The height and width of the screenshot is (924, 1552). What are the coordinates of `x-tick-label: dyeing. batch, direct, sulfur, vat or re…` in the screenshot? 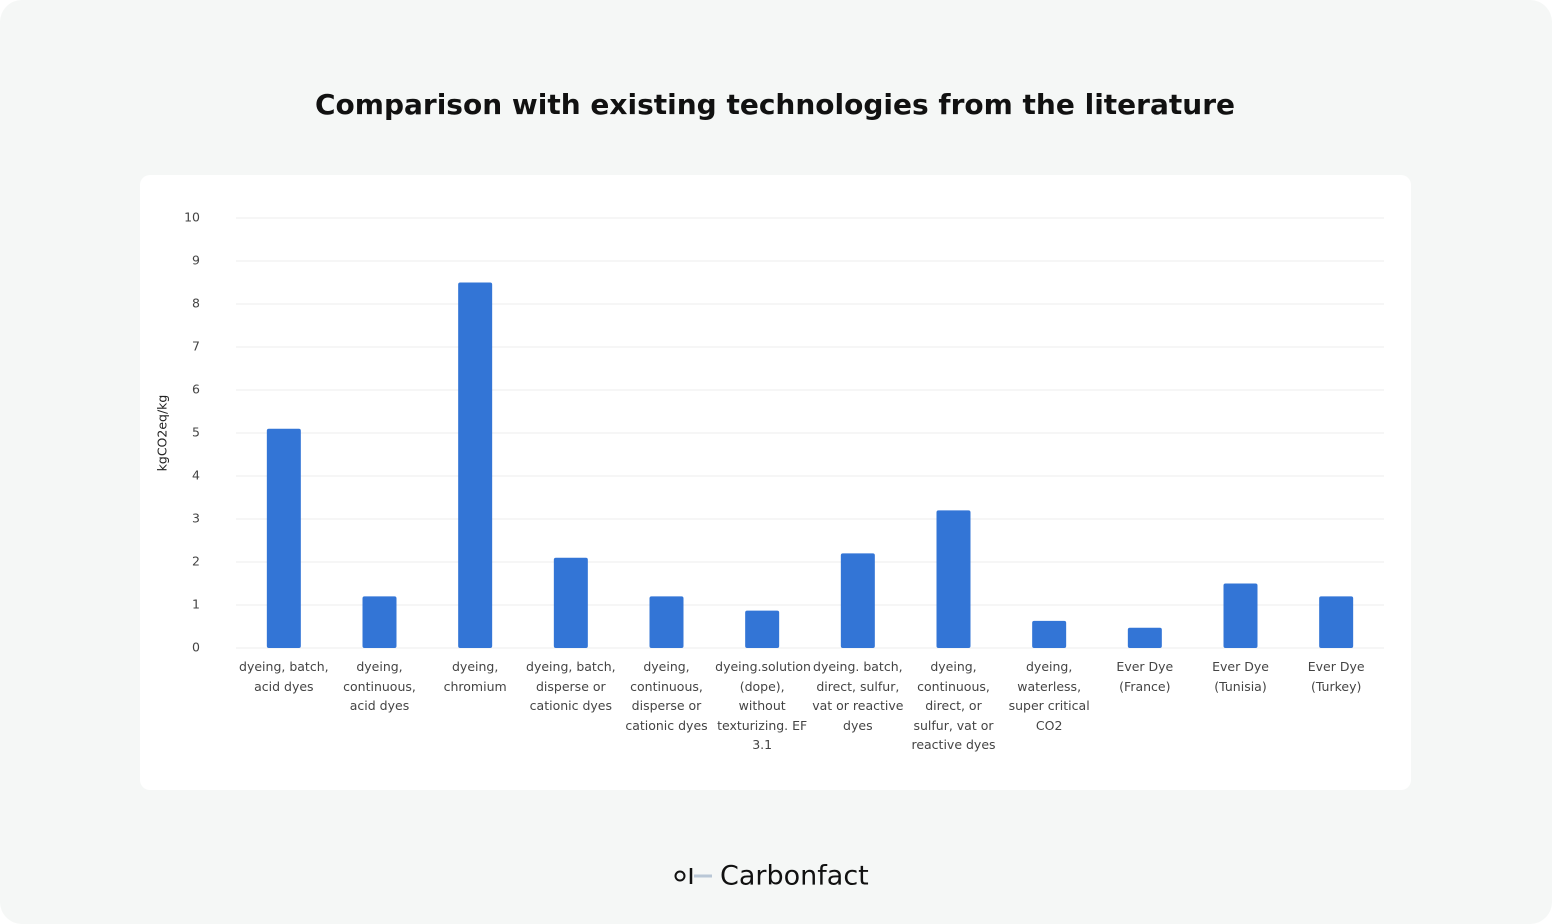 It's located at (858, 696).